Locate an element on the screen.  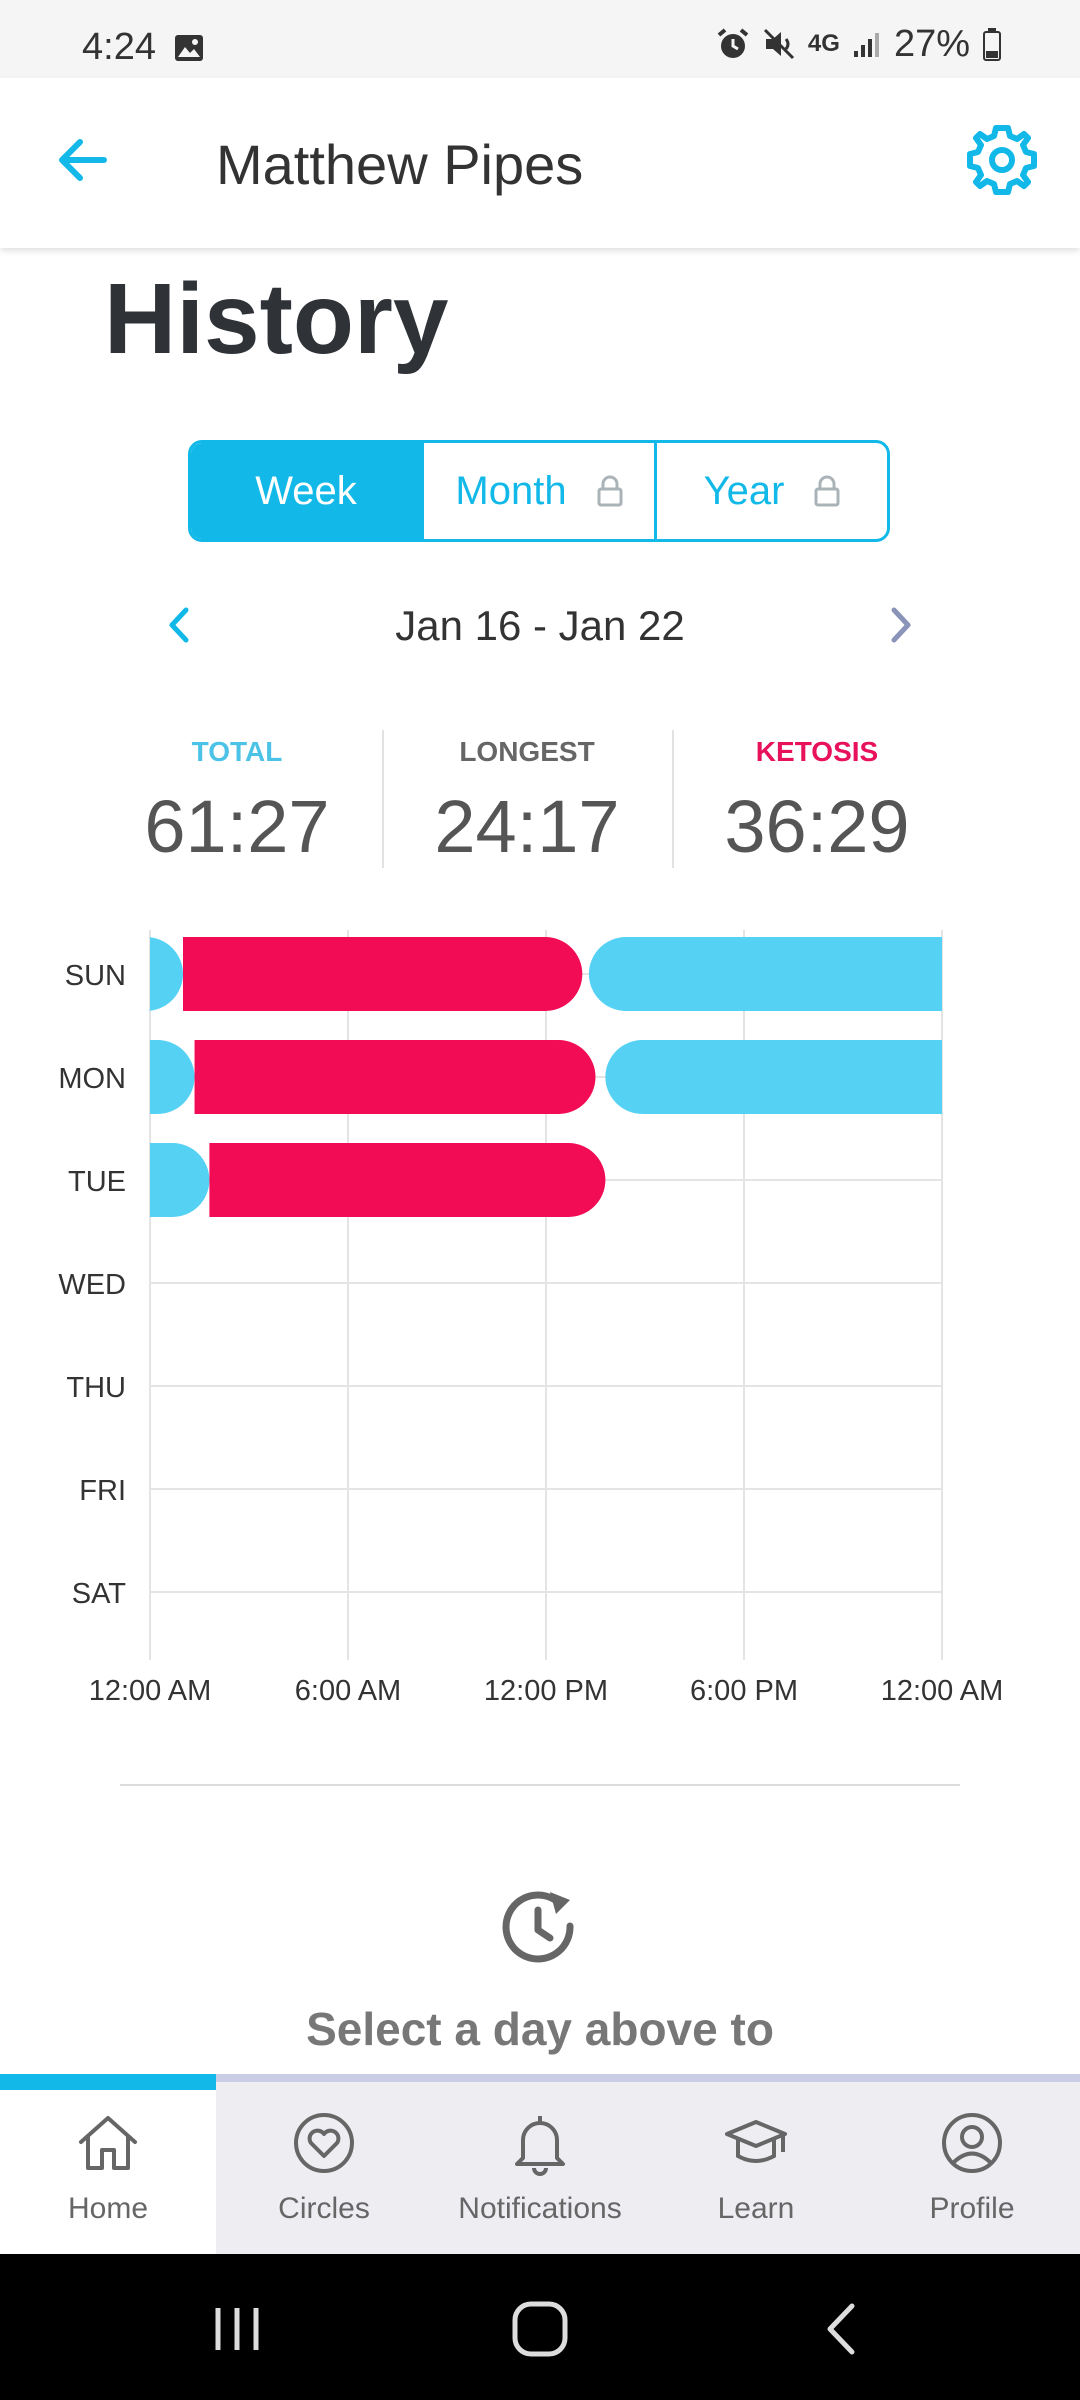
chart-day-label: WED is located at coordinates (92, 1285).